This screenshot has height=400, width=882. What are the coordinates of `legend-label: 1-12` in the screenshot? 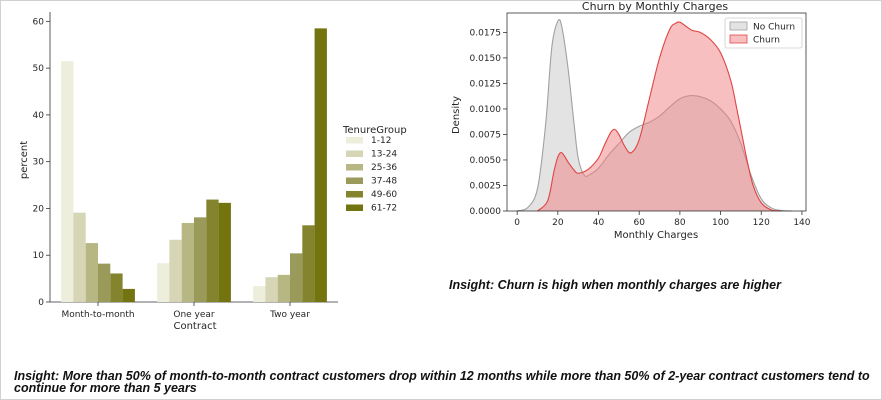 It's located at (381, 141).